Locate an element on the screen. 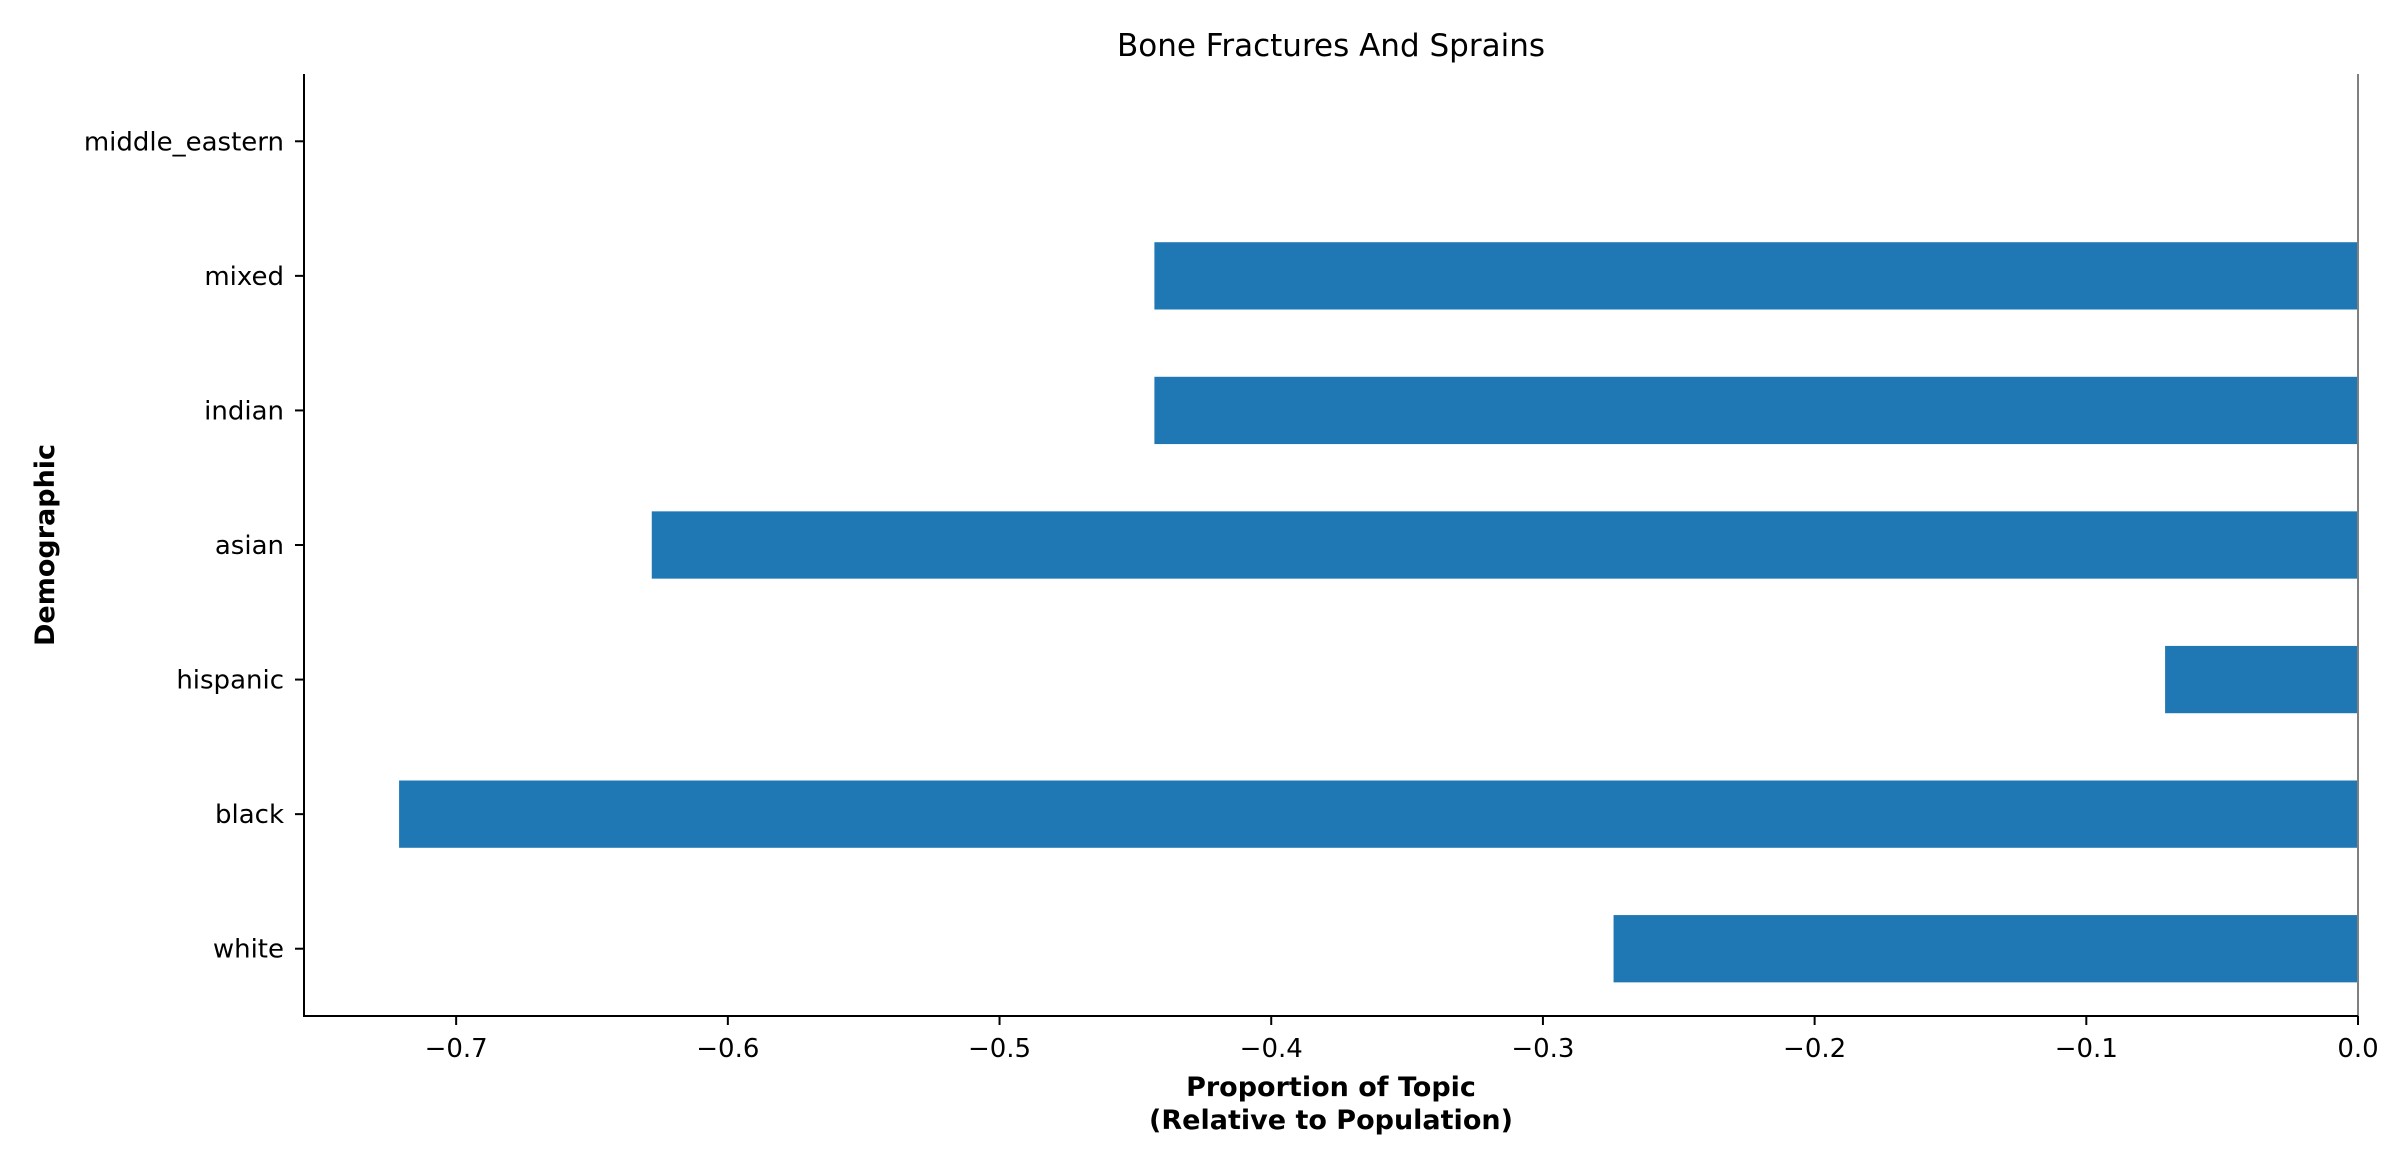  x-tick-label: −0.3 is located at coordinates (1542, 1049).